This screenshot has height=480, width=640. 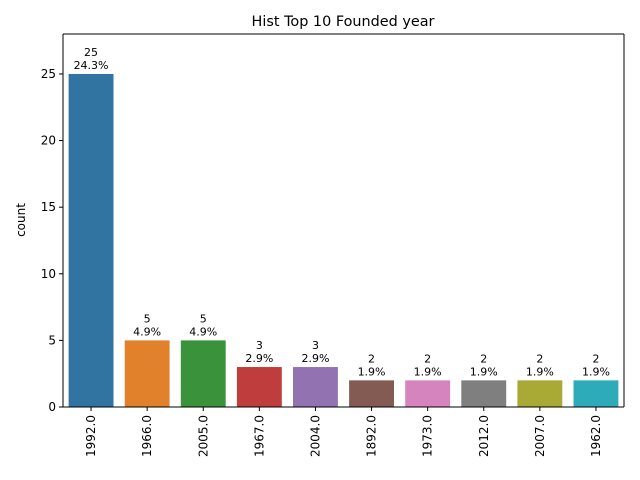 What do you see at coordinates (52, 340) in the screenshot?
I see `y-tick-label: 5` at bounding box center [52, 340].